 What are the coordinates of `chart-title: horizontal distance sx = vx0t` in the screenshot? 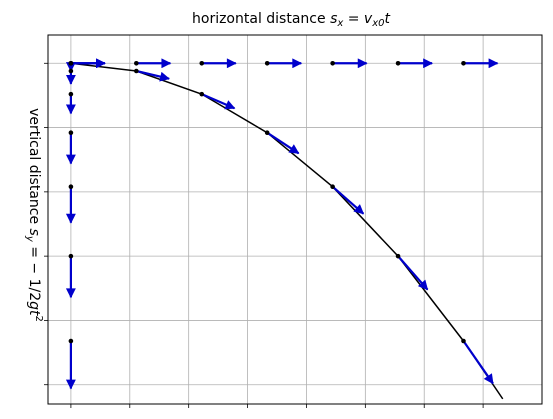 It's located at (291, 20).